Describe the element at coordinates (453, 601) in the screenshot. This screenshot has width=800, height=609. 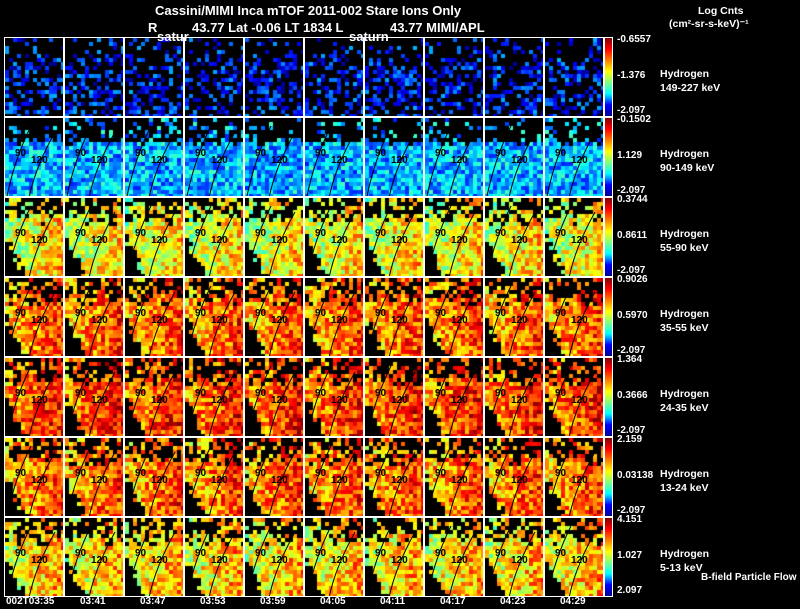
I see `x-tick-label: 04:17` at that location.